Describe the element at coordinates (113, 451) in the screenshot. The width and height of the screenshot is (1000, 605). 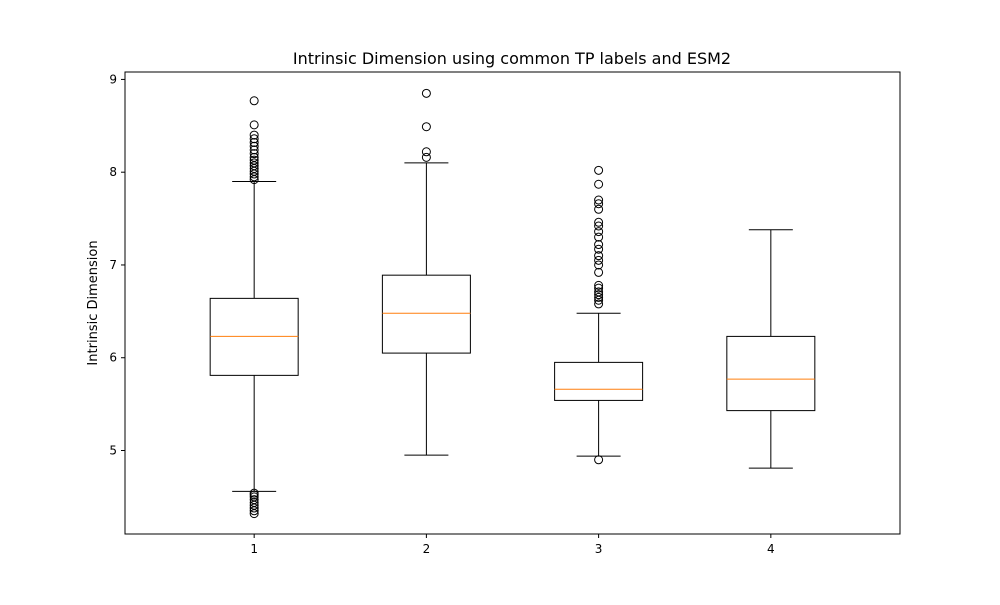
I see `y-tick-label: 5` at that location.